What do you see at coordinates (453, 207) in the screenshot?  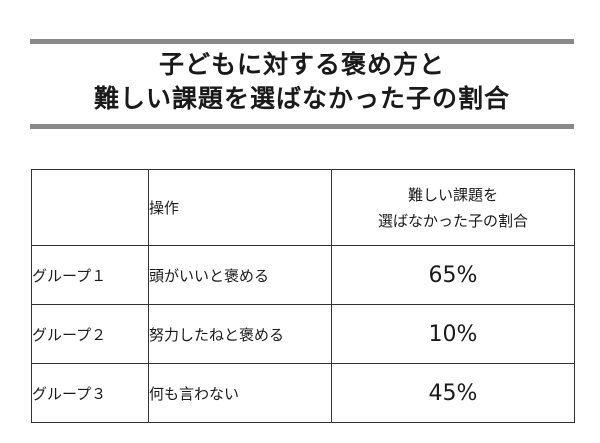 I see `header-rate-cell: 難しい課題を 選ばなかった子の割合` at bounding box center [453, 207].